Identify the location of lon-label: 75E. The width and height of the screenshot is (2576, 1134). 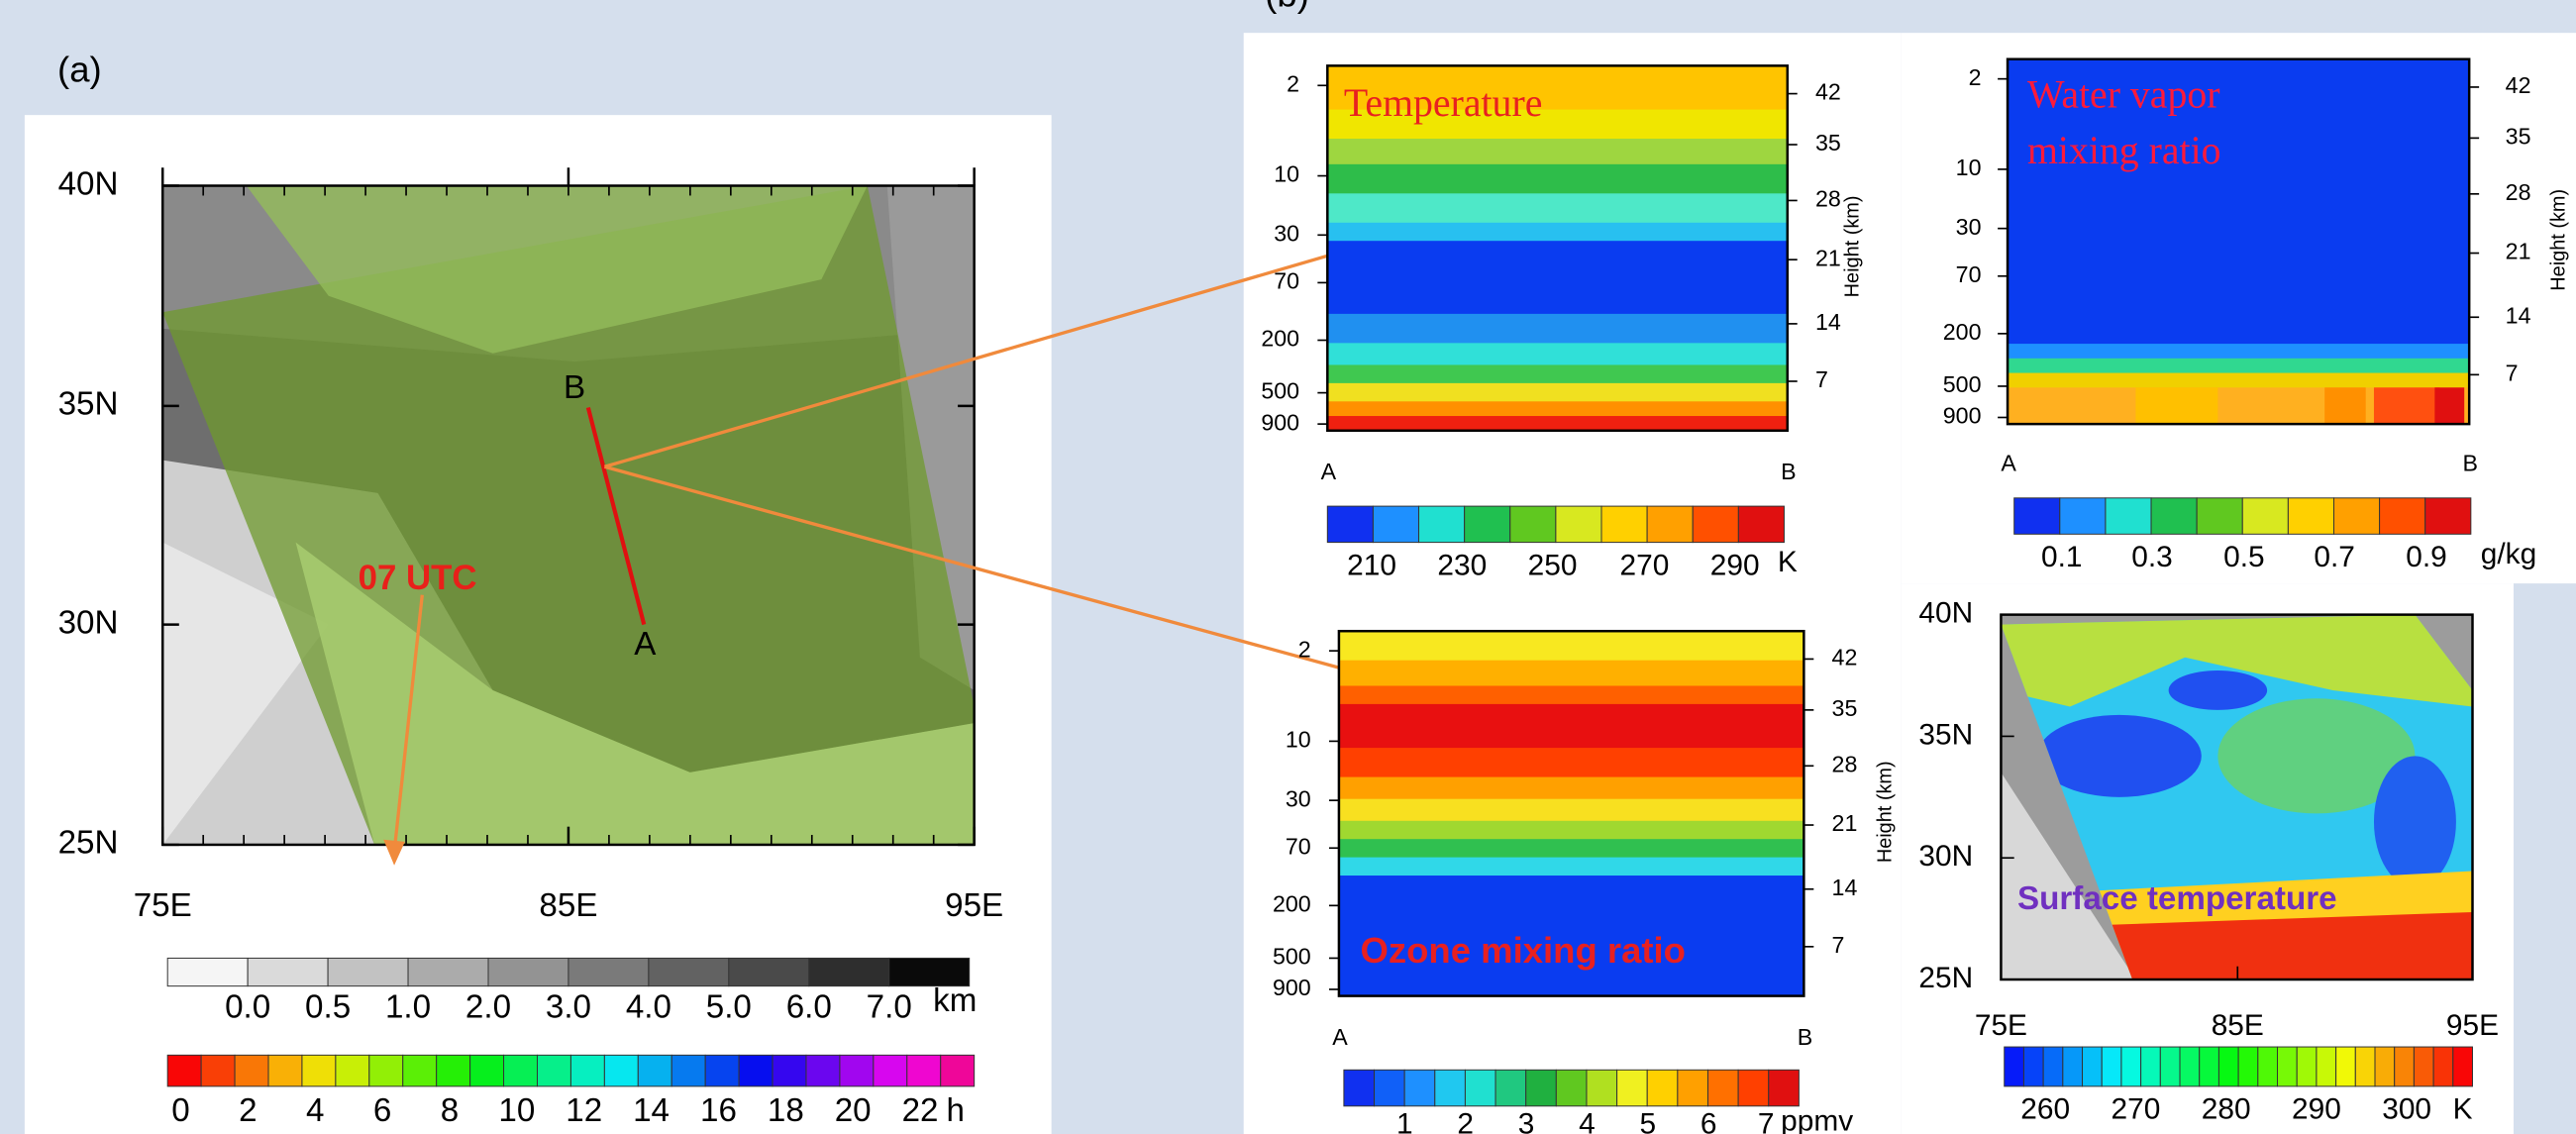
(163, 905).